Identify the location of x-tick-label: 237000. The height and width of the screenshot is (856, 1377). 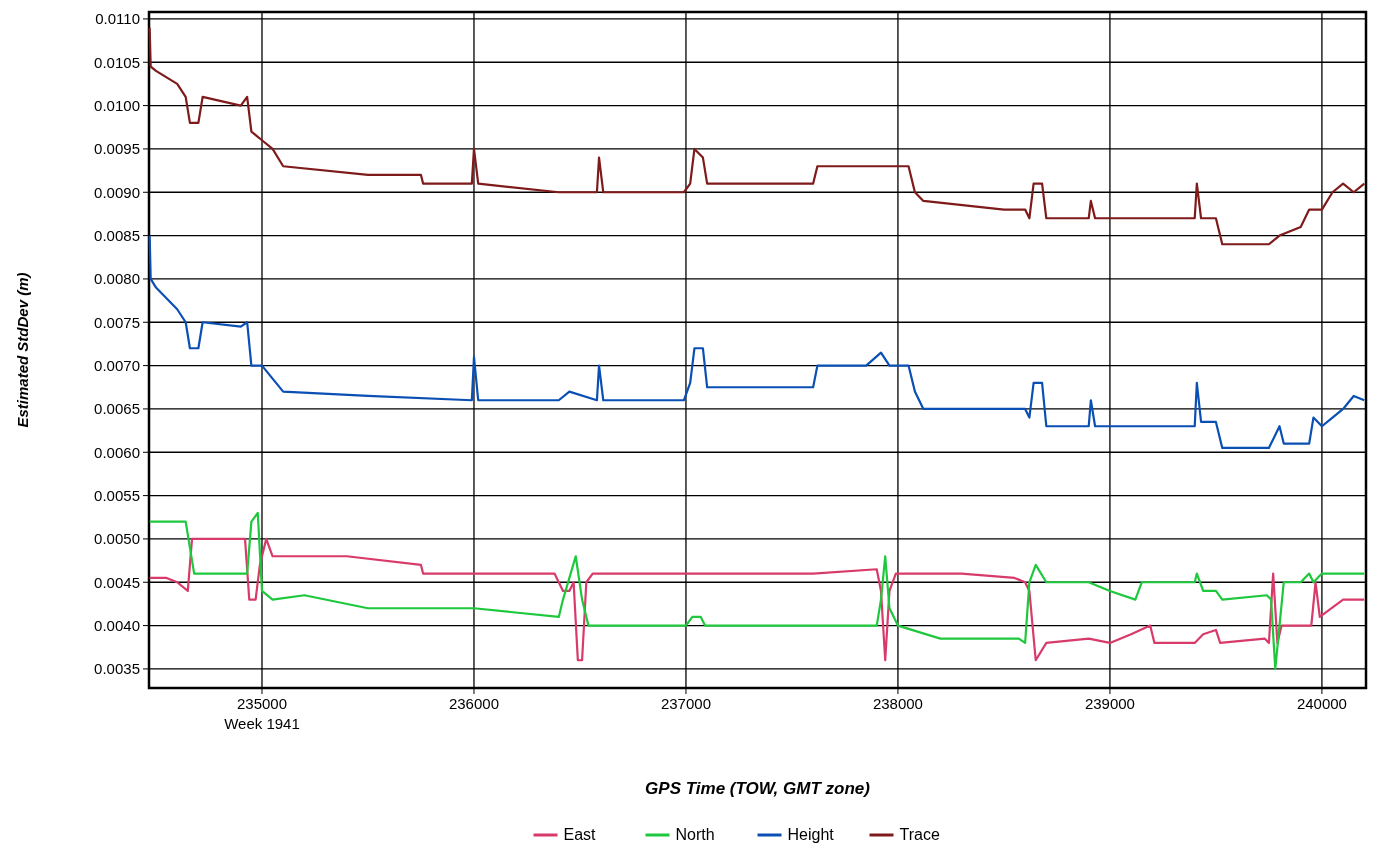
(685, 703).